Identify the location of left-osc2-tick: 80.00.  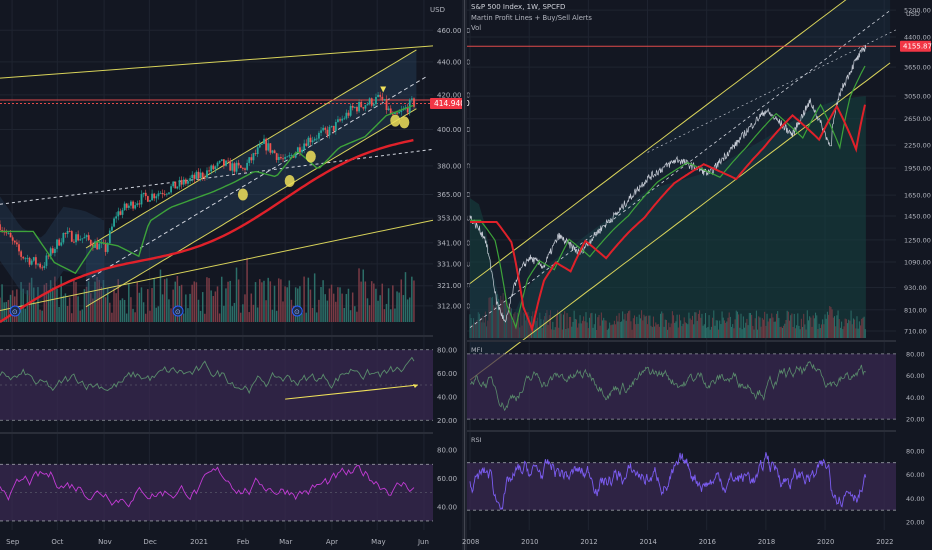
(447, 451).